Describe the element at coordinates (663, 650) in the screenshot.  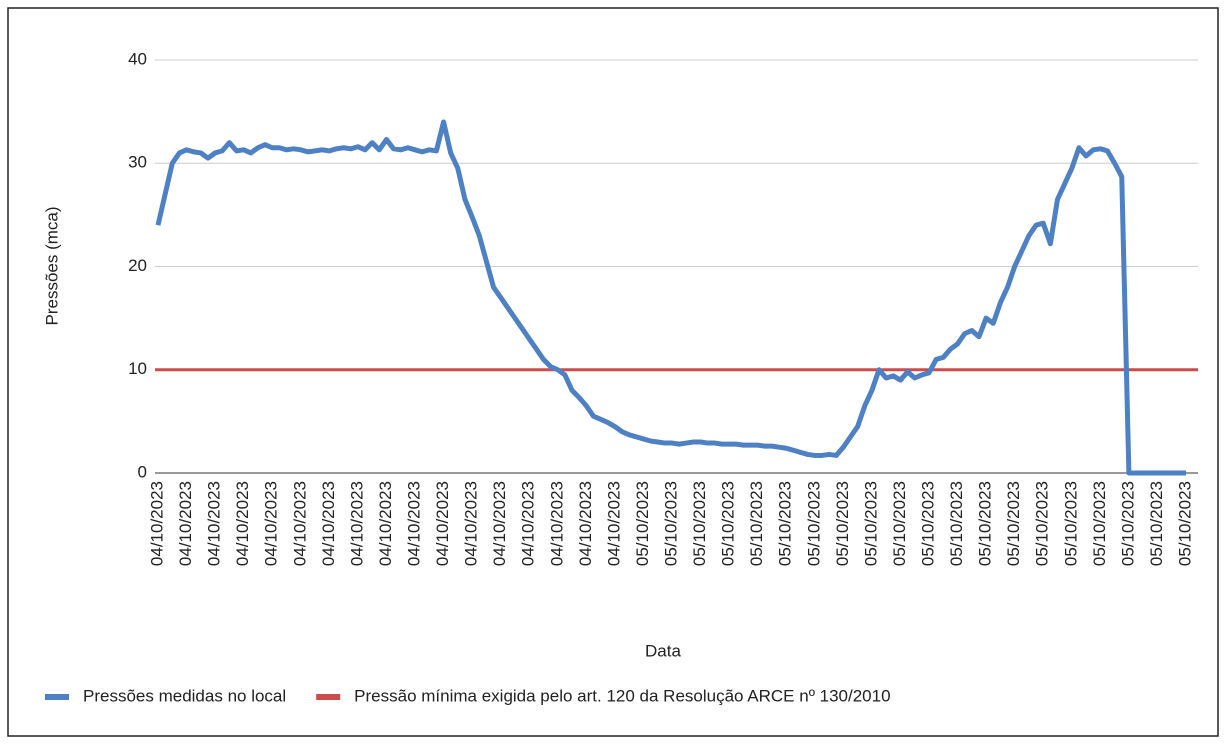
I see `x-axis-label: Data` at that location.